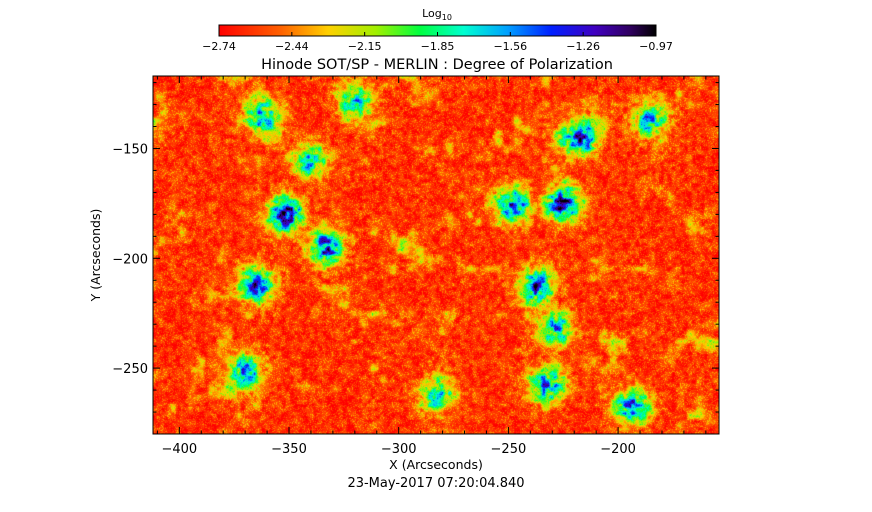 Image resolution: width=872 pixels, height=512 pixels. I want to click on colorbar-title: Log10, so click(437, 14).